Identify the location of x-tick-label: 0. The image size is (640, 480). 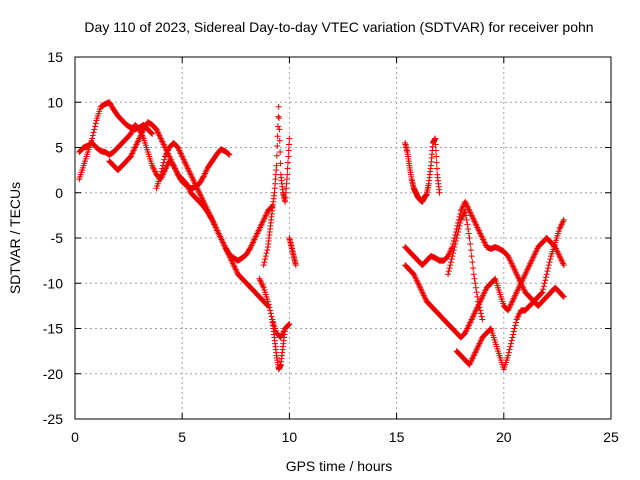
(75, 437).